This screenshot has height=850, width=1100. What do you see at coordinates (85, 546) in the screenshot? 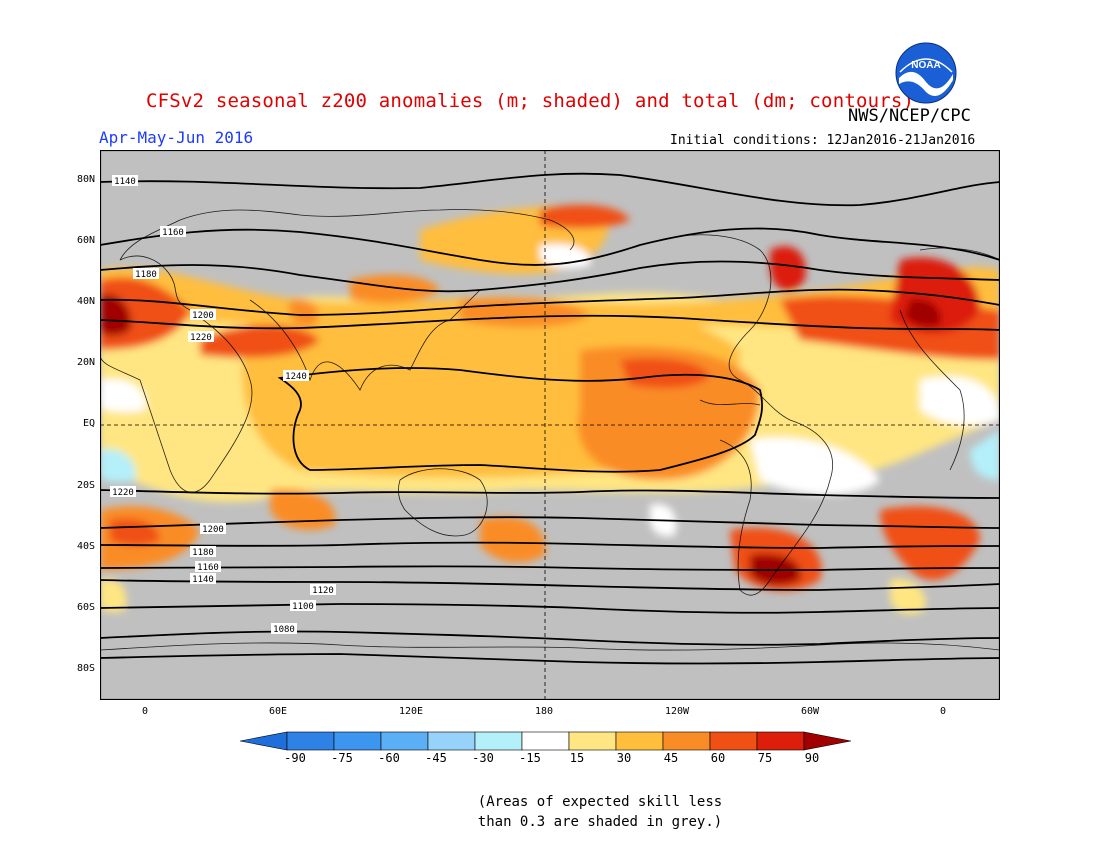
I see `lat-label-40s: 40S` at bounding box center [85, 546].